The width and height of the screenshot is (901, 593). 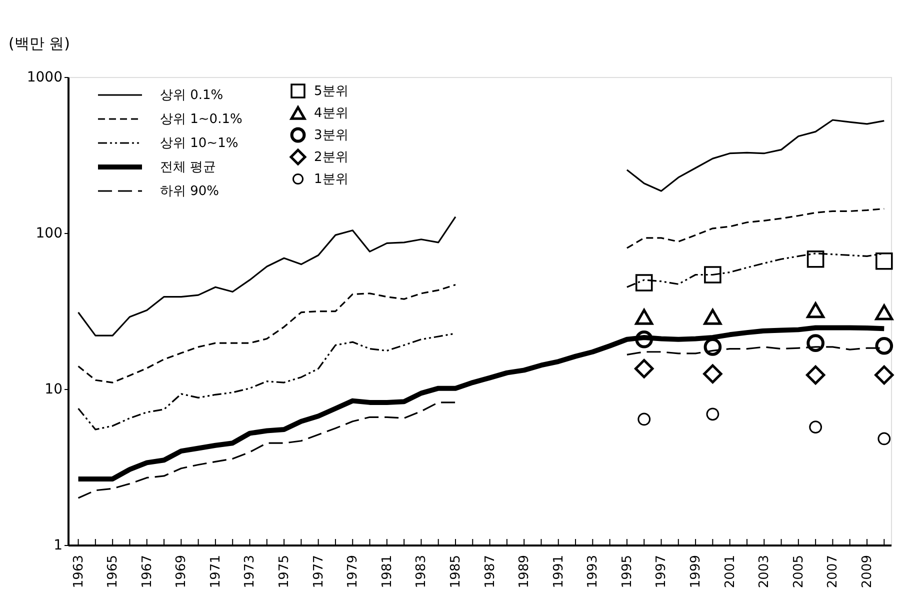 What do you see at coordinates (662, 571) in the screenshot?
I see `x-tick-label: 1997` at bounding box center [662, 571].